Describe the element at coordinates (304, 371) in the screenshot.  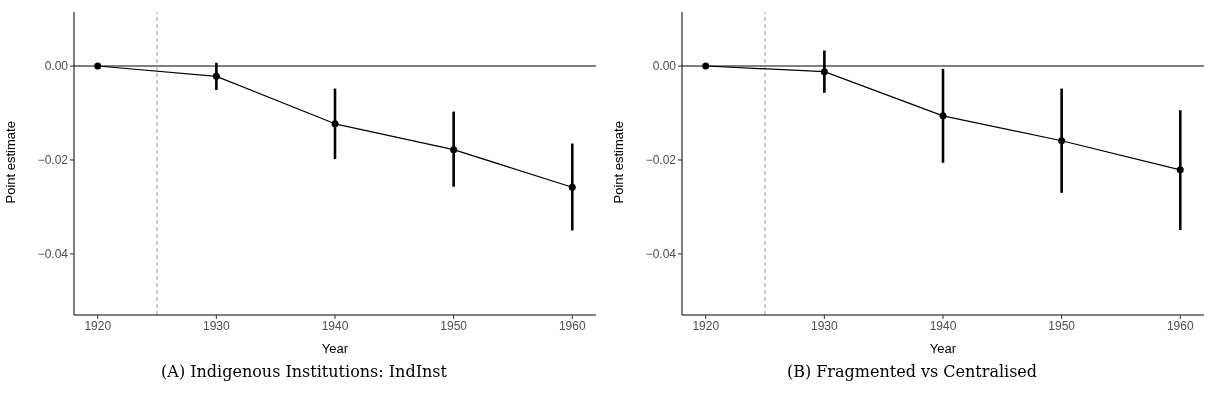
I see `text: (A) Indigenous Institutions: IndInst` at that location.